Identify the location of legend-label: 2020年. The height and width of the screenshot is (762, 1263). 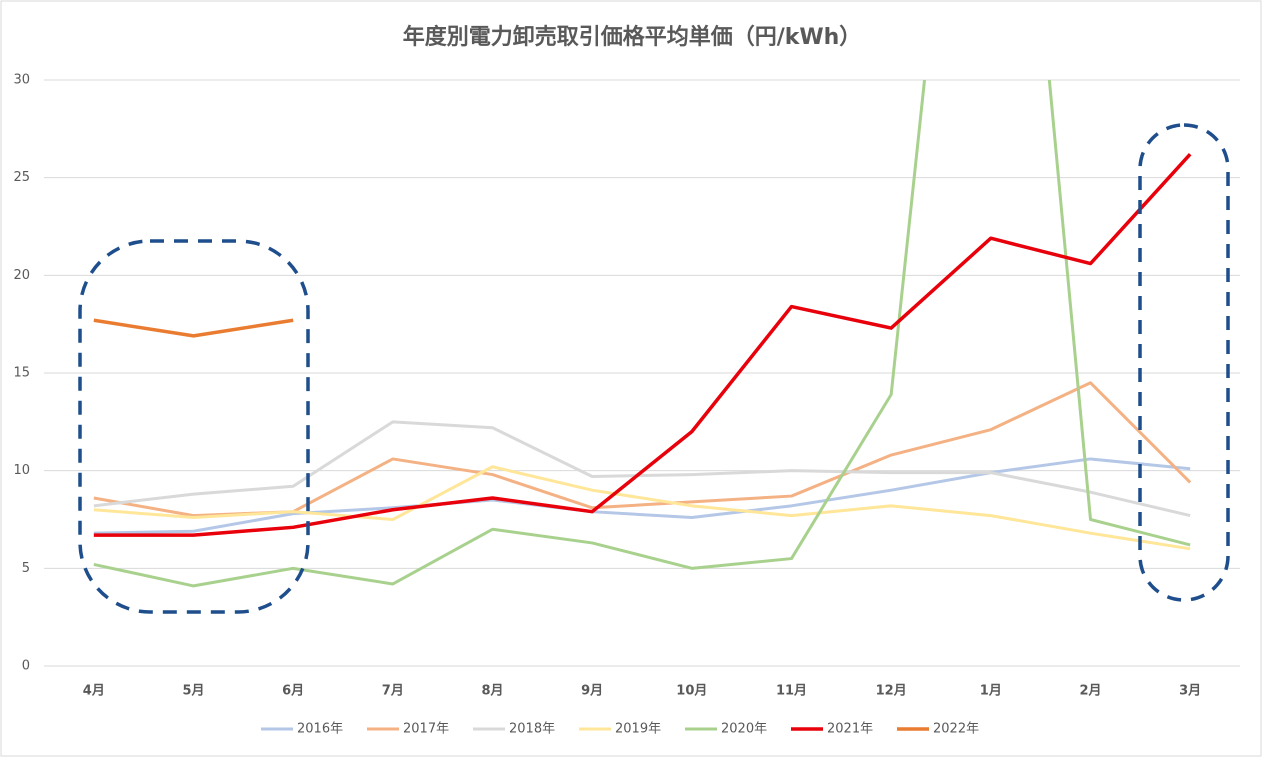
(744, 729).